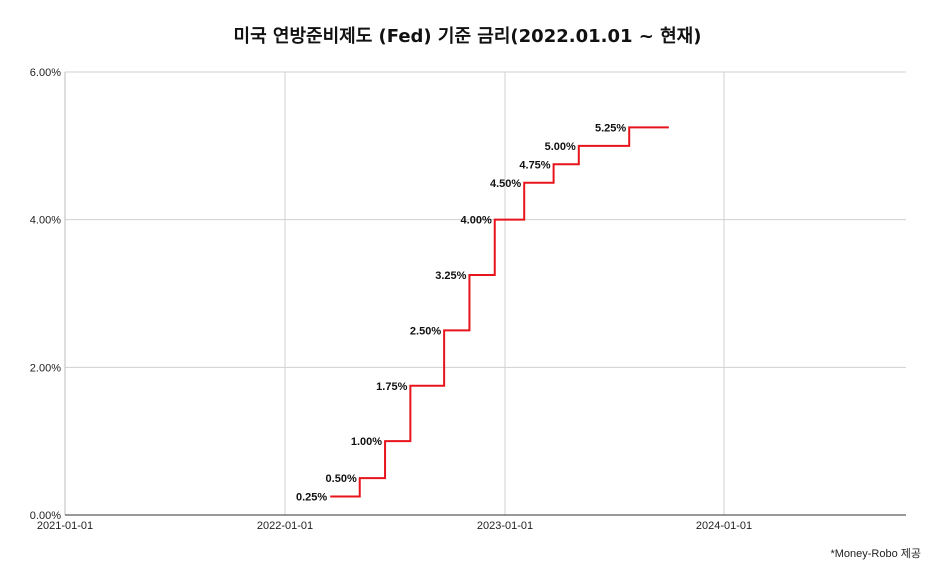 This screenshot has height=588, width=935. I want to click on data-label: 1.00%, so click(366, 442).